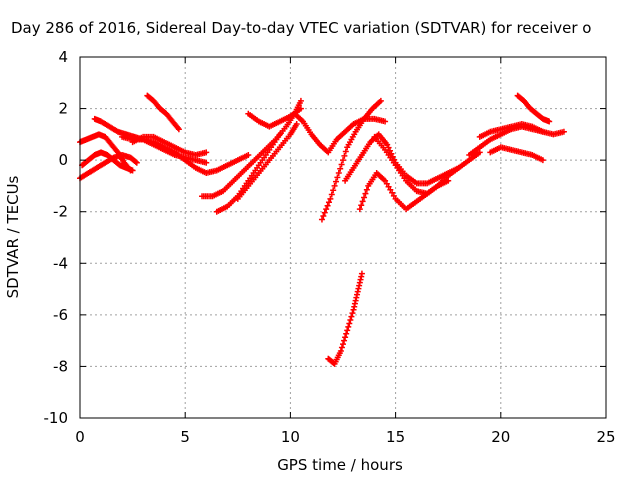 Image resolution: width=640 pixels, height=480 pixels. What do you see at coordinates (63, 160) in the screenshot?
I see `y-tick-label: 0` at bounding box center [63, 160].